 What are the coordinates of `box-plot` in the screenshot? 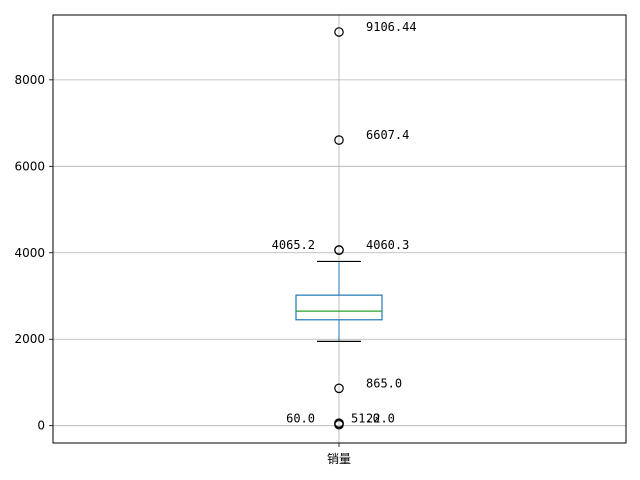 It's located at (339, 301).